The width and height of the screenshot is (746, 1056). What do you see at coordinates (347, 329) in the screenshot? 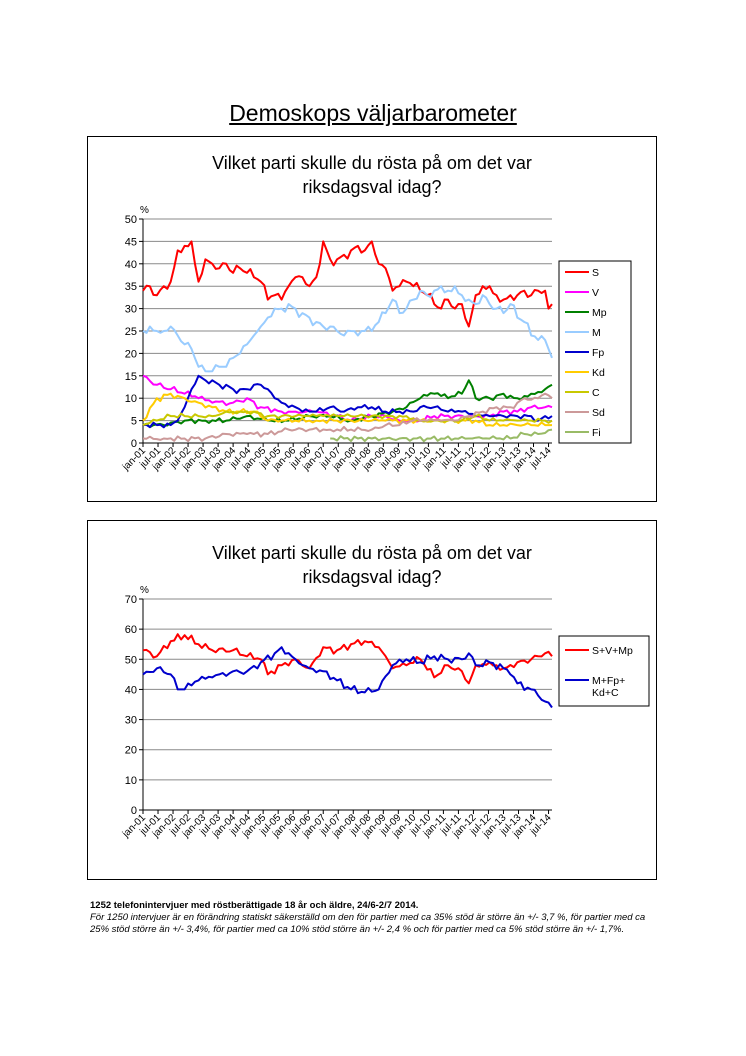
I see `series-line-m` at bounding box center [347, 329].